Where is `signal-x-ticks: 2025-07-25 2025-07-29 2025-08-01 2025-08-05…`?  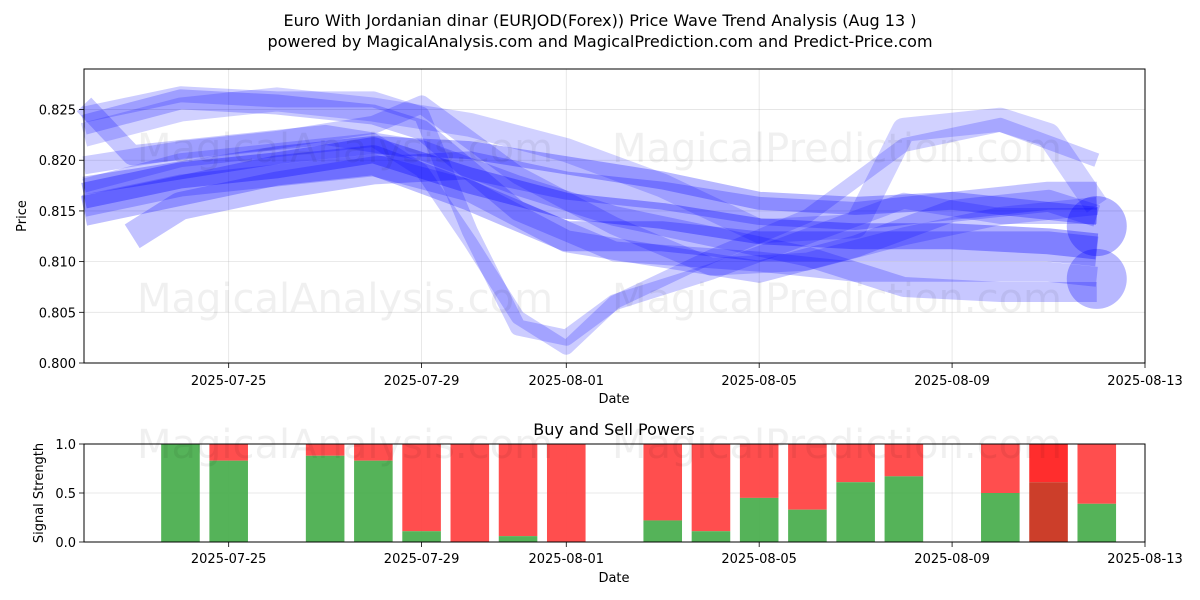
signal-x-ticks: 2025-07-25 2025-07-29 2025-08-01 2025-08-05… is located at coordinates (687, 554).